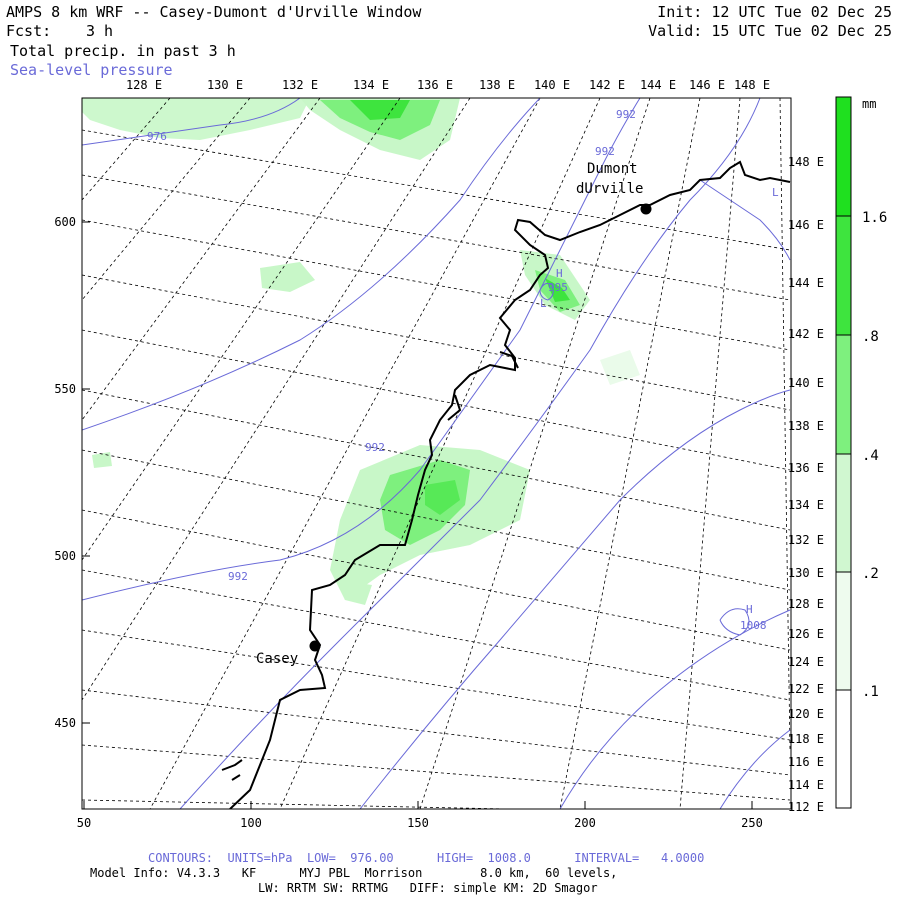 The height and width of the screenshot is (900, 900). Describe the element at coordinates (29, 31) in the screenshot. I see `forecast-label: Fcst:` at that location.